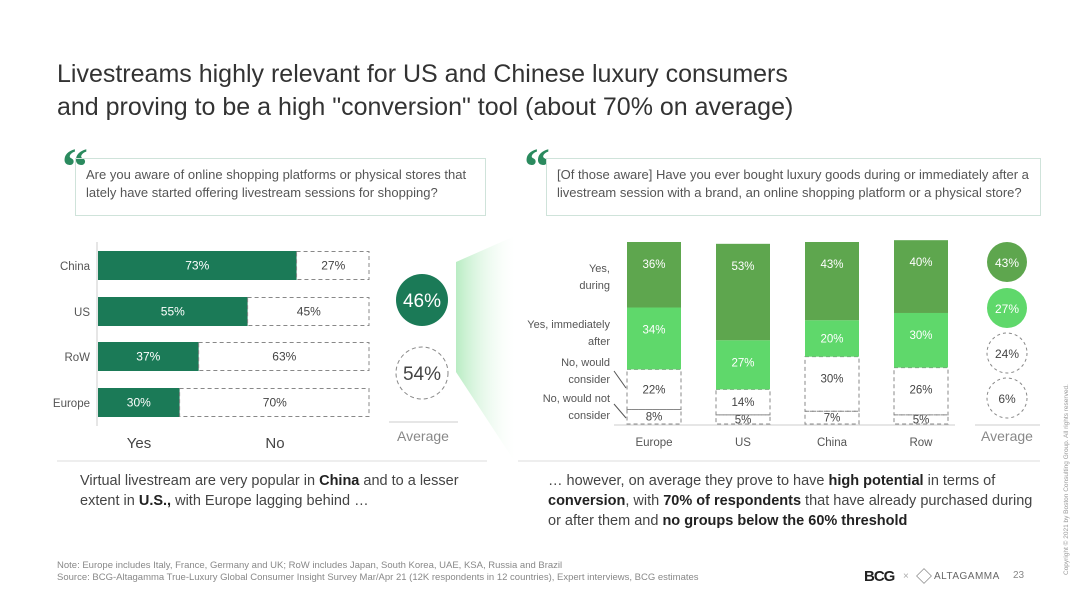 This screenshot has height=608, width=1080. Describe the element at coordinates (587, 501) in the screenshot. I see `caption-right-bold-2: conversion` at that location.